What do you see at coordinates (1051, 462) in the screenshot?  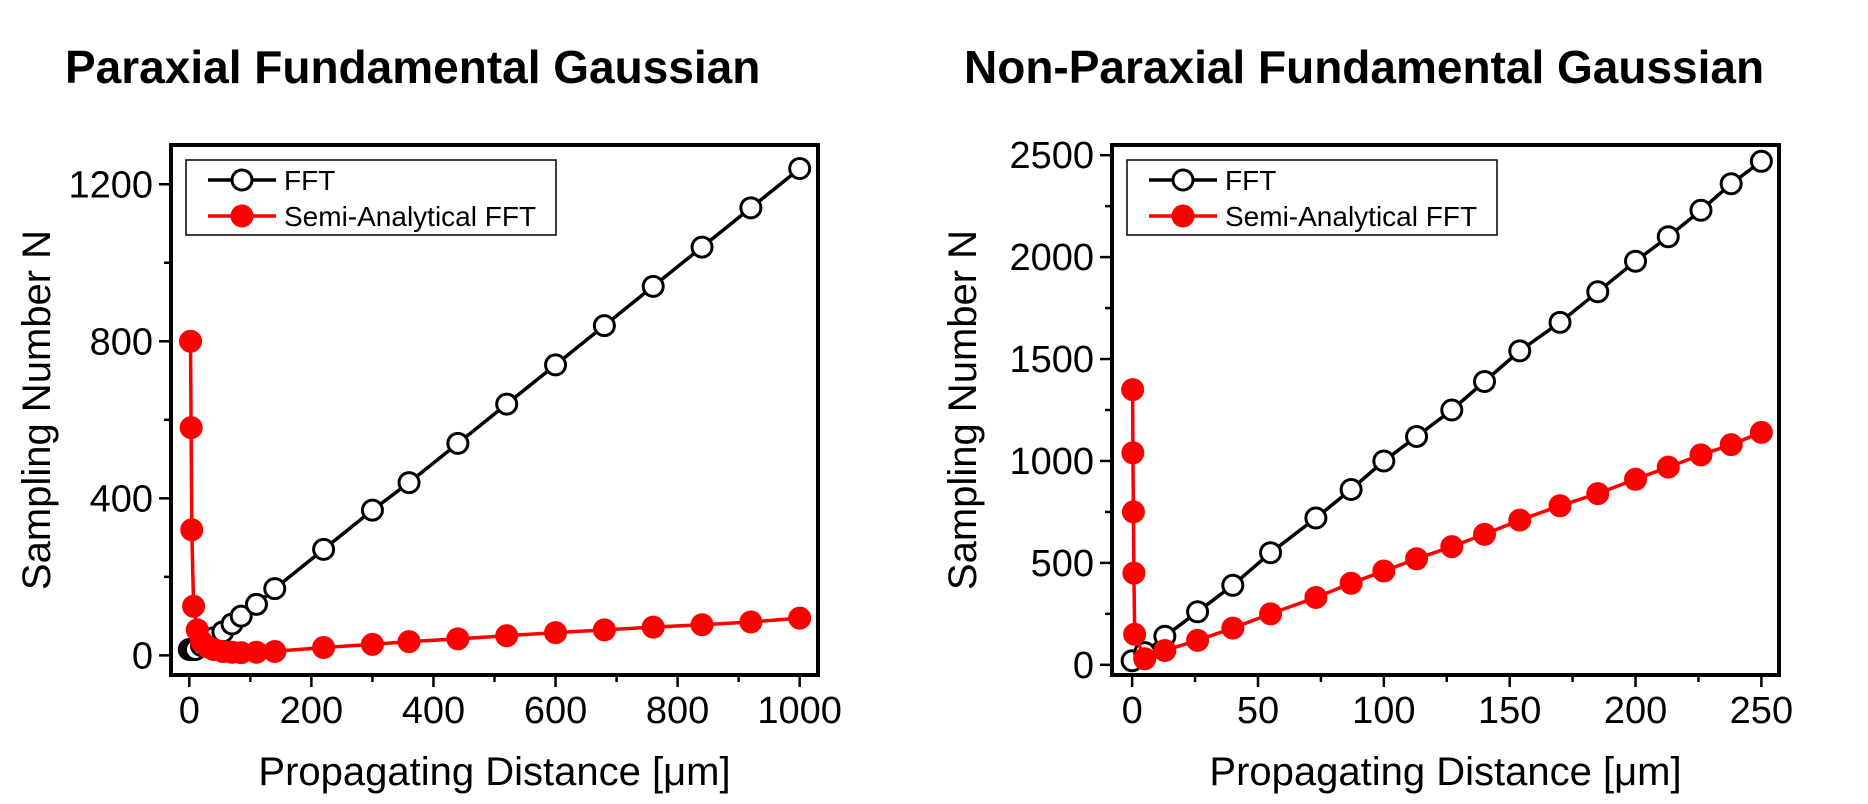 I see `y-tick-label: 1000` at bounding box center [1051, 462].